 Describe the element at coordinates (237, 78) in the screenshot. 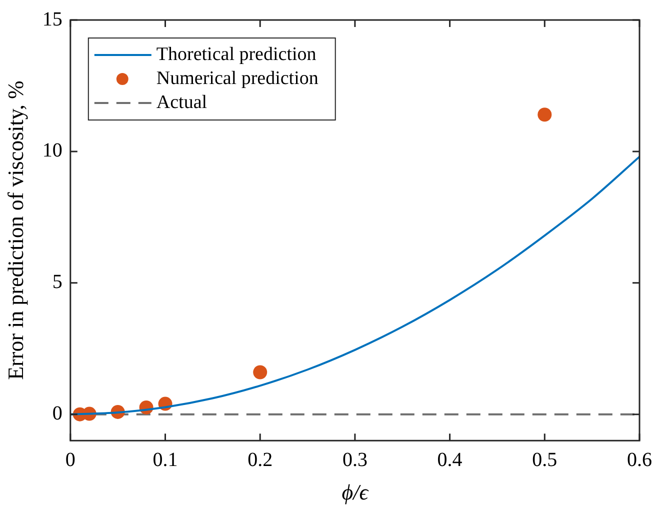

I see `legend-label: Numerical prediction` at that location.